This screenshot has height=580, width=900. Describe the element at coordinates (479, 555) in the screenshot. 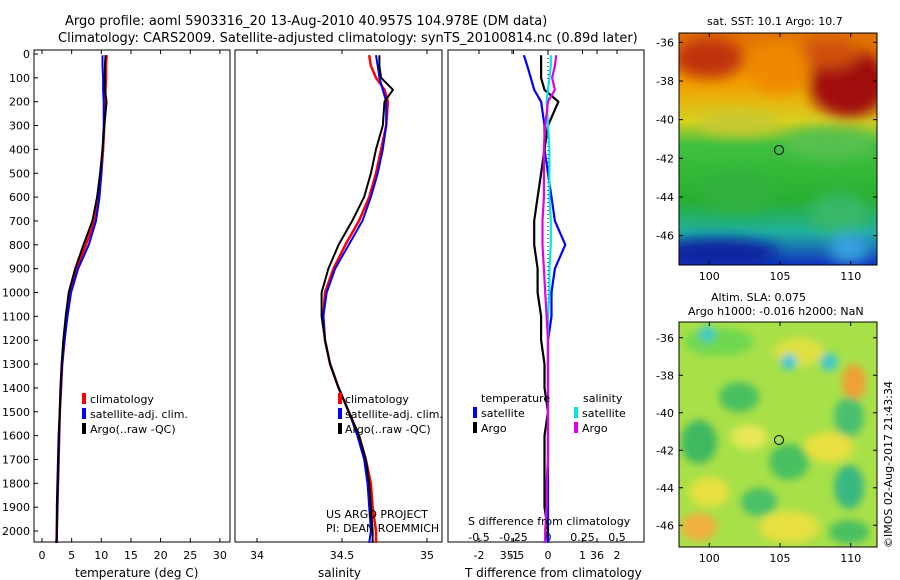

I see `x-tick-label: -2` at that location.